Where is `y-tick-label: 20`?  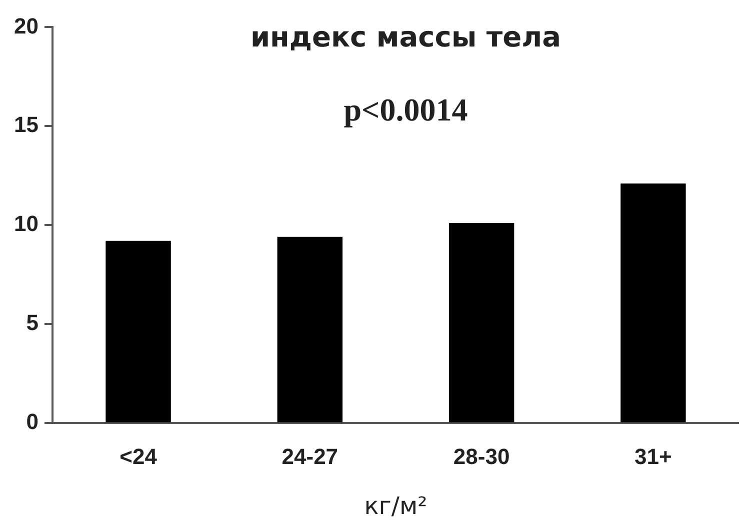 y-tick-label: 20 is located at coordinates (26, 25).